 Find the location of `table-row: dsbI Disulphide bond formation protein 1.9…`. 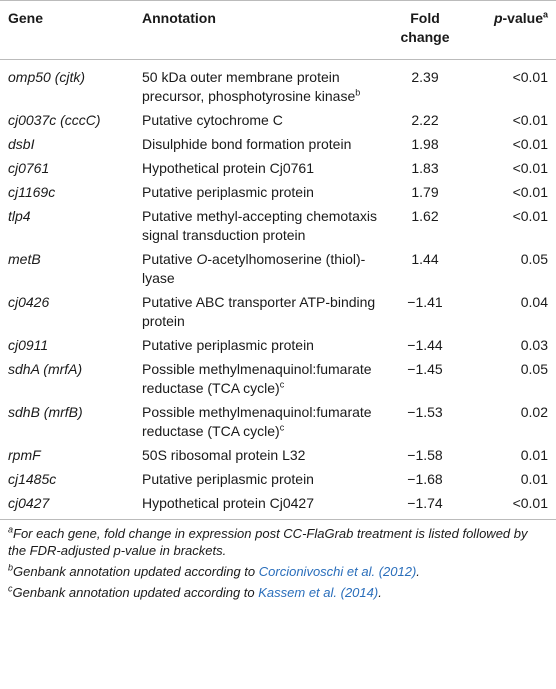

table-row: dsbI Disulphide bond formation protein 1.9… is located at coordinates (278, 145).